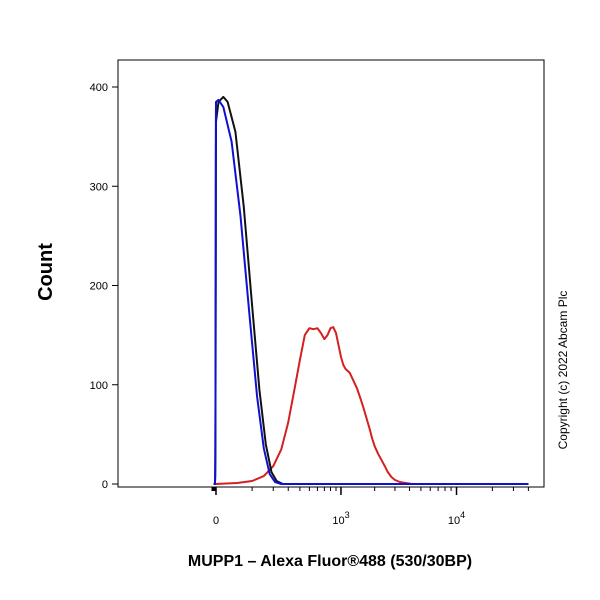 This screenshot has width=600, height=600. Describe the element at coordinates (330, 561) in the screenshot. I see `x-axis-title: MUPP1 – Alexa Fluor®488 (530/30BP)` at that location.